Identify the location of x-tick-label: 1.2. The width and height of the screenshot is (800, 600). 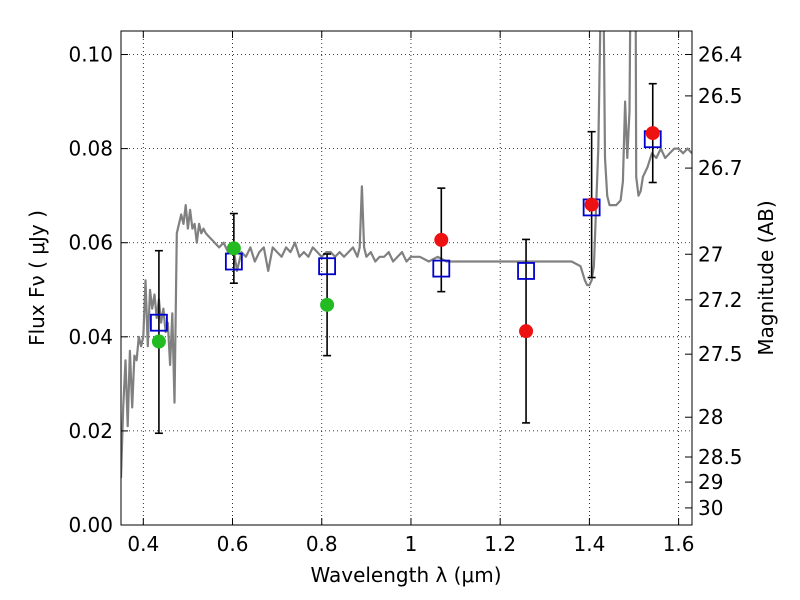
(500, 544).